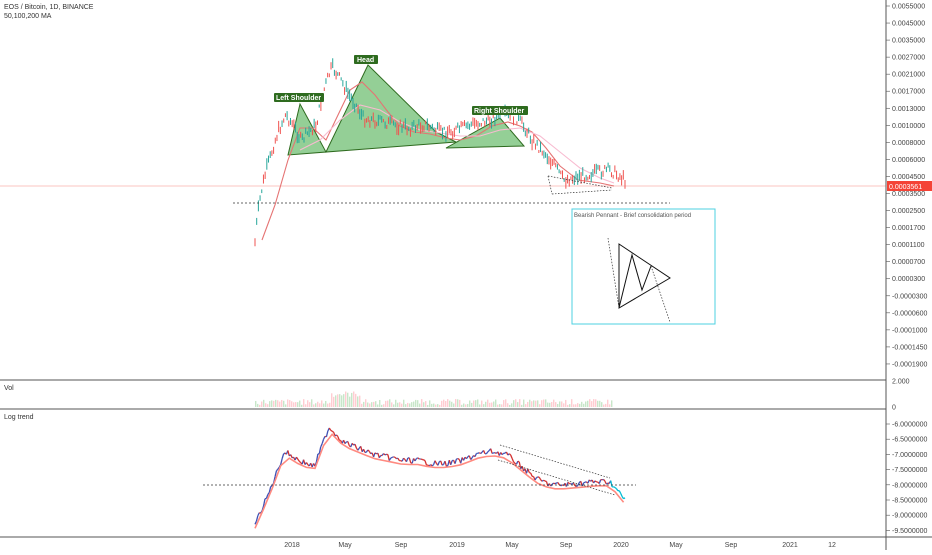 The image size is (932, 555). Describe the element at coordinates (910, 516) in the screenshot. I see `log-tick-label: -9.0000000` at that location.